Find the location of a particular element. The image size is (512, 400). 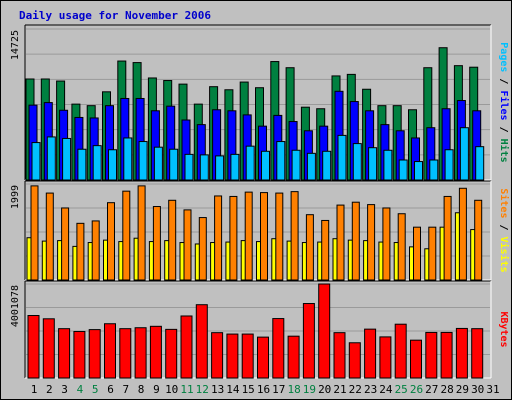

x-tick-label-day-2: 2 is located at coordinates (49, 389).